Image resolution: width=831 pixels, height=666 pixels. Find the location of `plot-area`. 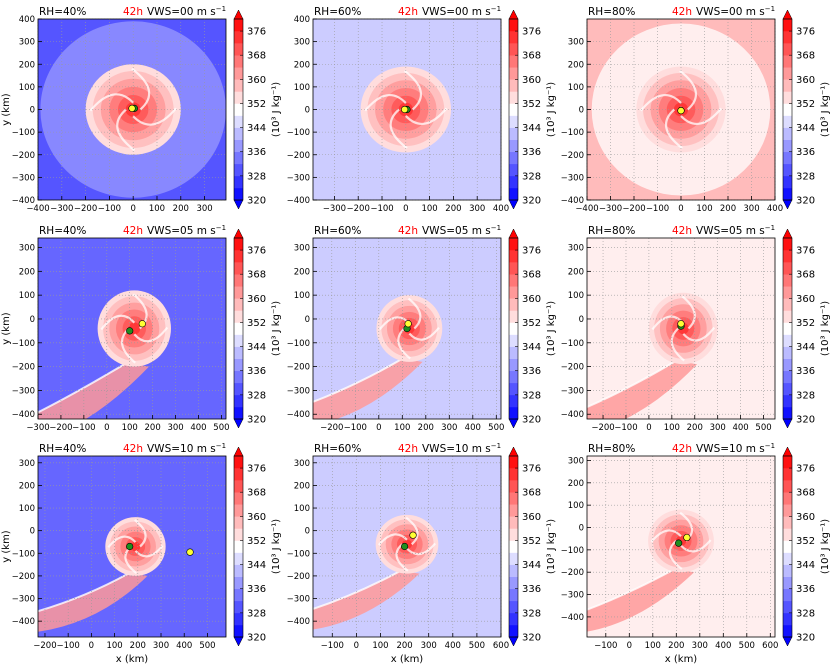

plot-area is located at coordinates (132, 546).